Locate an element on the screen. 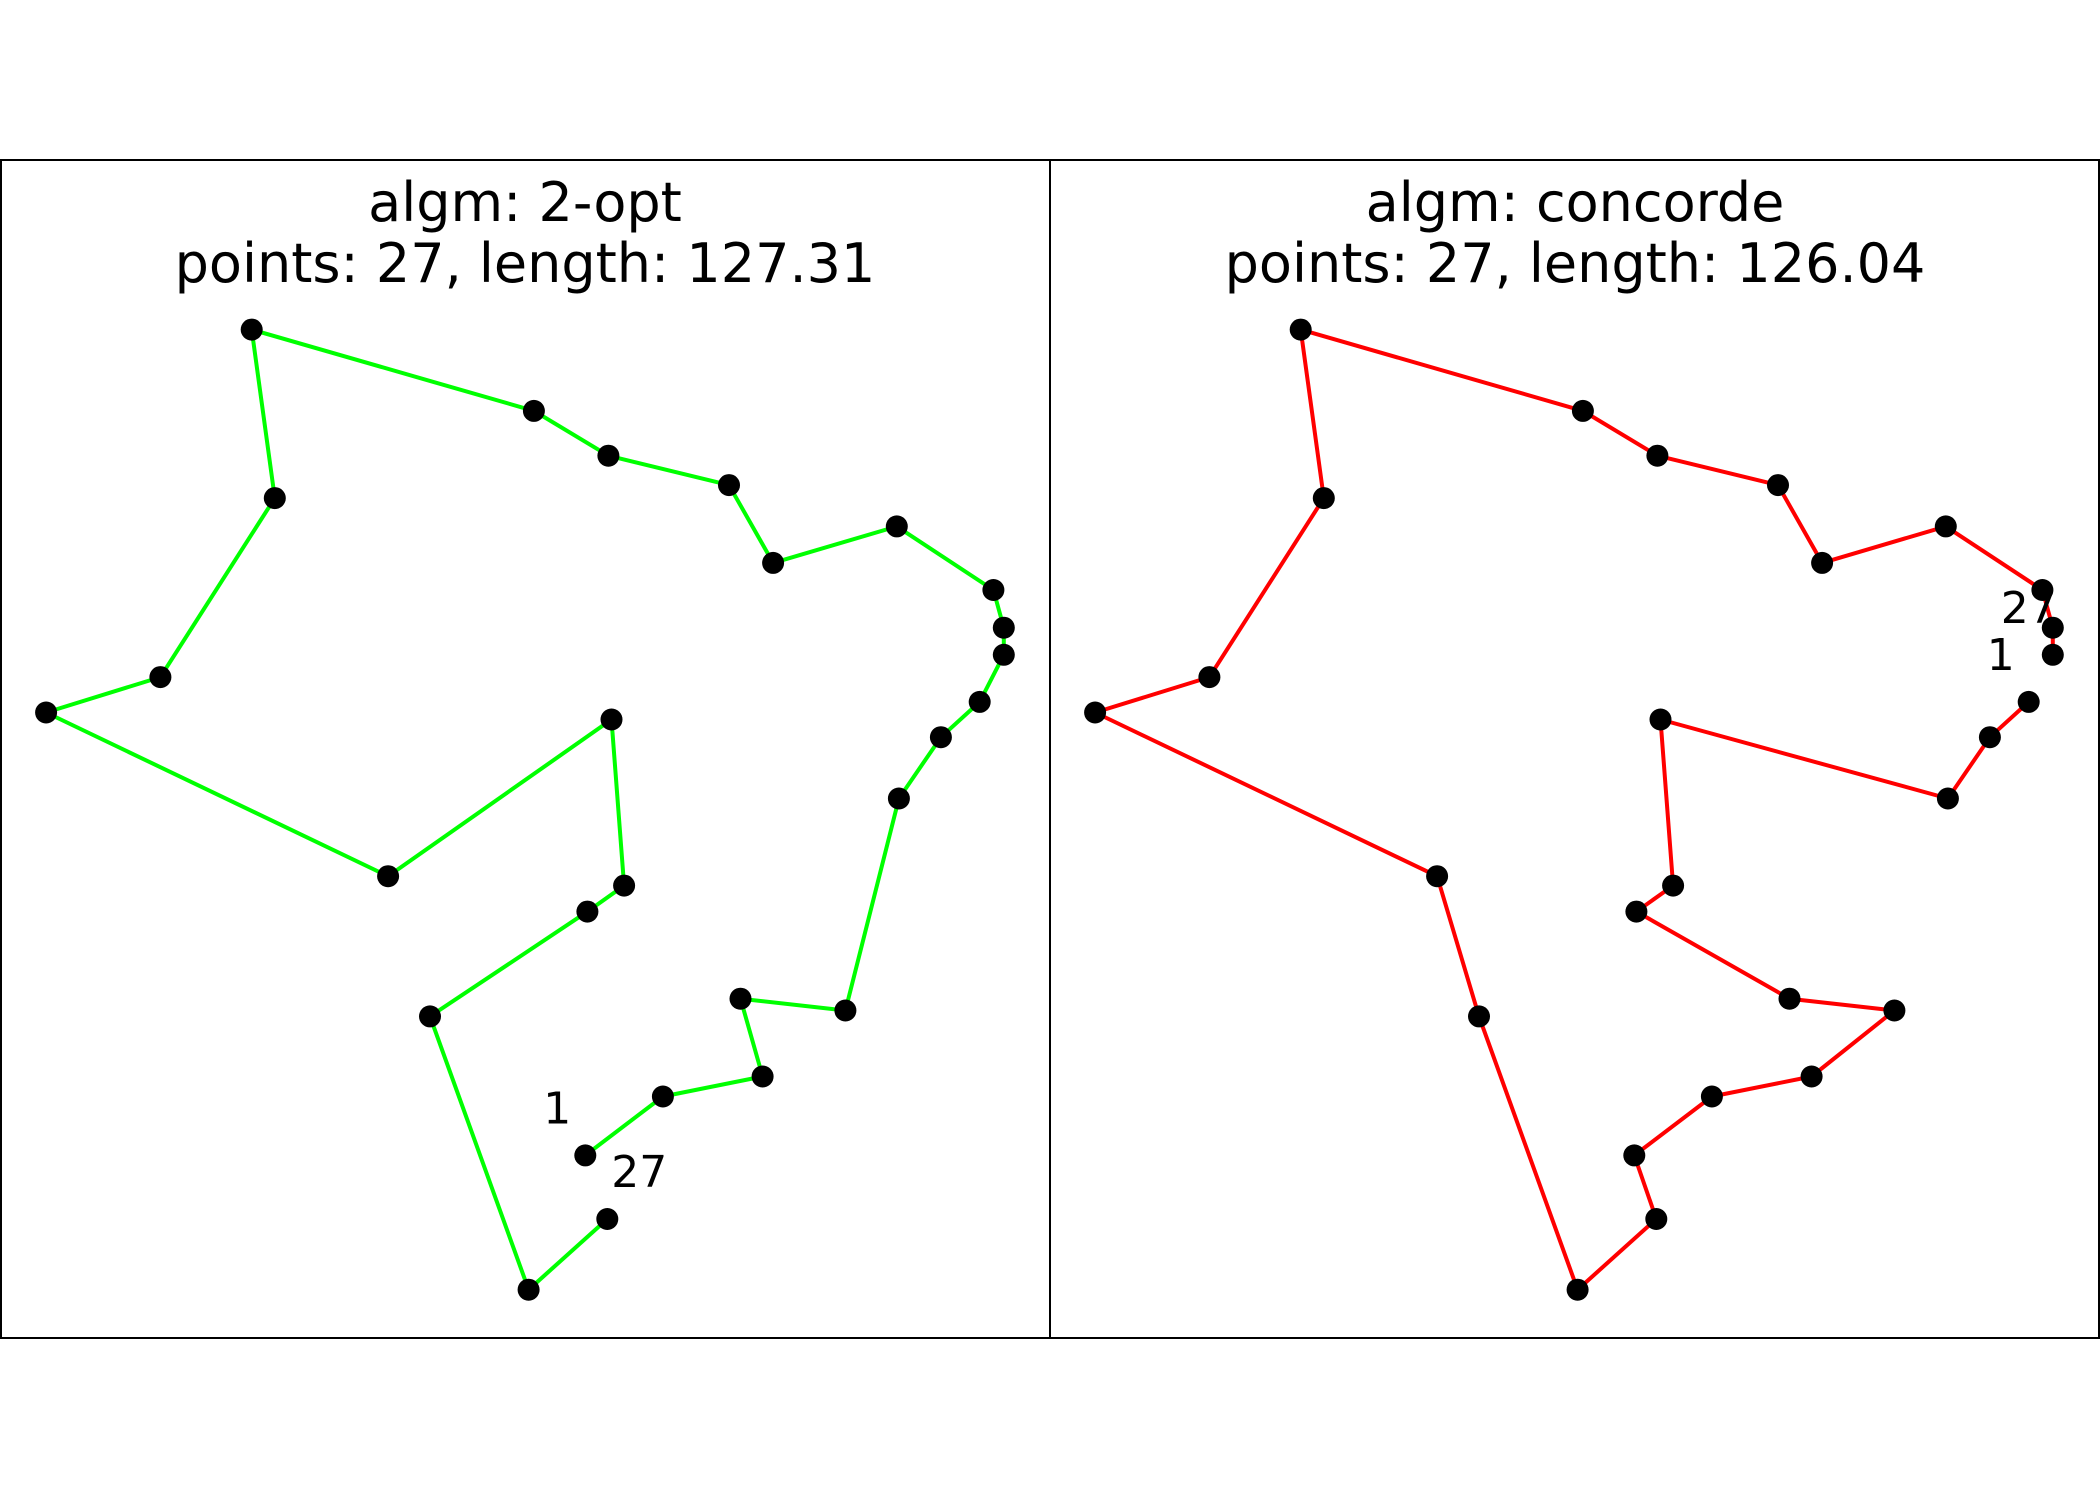 This screenshot has height=1499, width=2100. panel-concorde-title-line1: algm: concorde is located at coordinates (1575, 202).